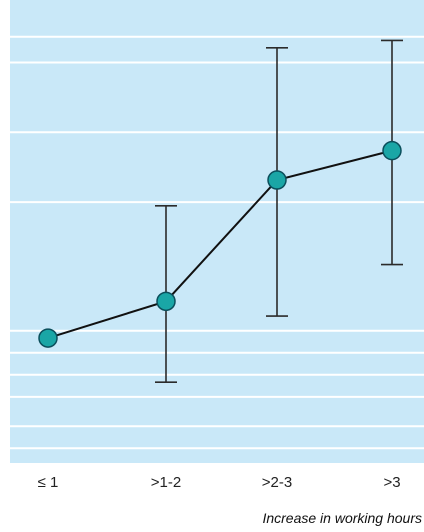 The width and height of the screenshot is (424, 532). I want to click on x-axis-title: Increase in working hours, so click(342, 518).